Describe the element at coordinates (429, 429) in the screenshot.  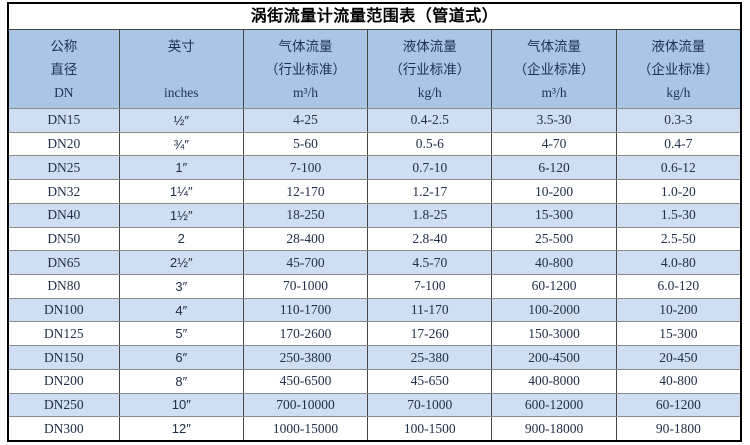
I see `table-cell: 100-1500` at that location.